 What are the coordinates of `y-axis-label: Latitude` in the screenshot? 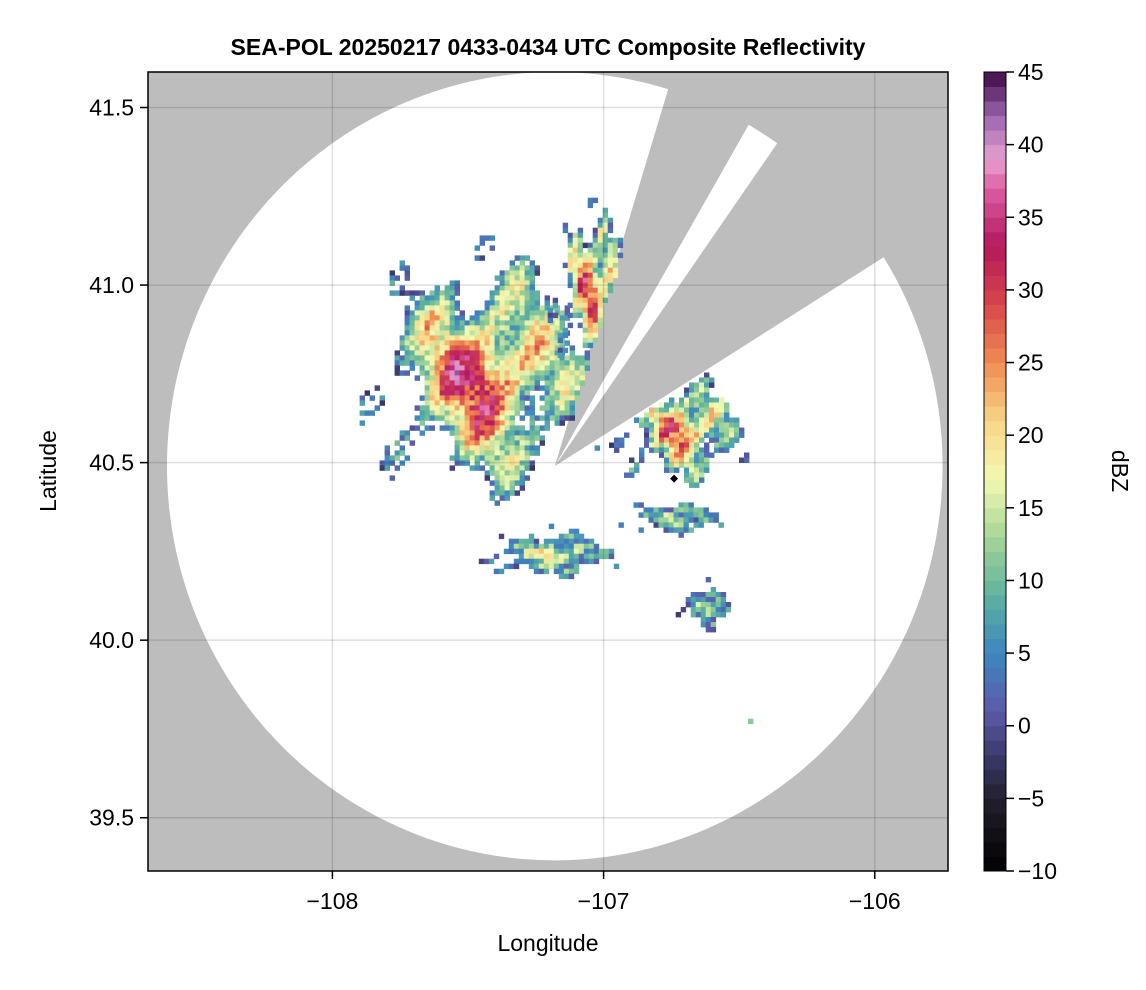 It's located at (48, 471).